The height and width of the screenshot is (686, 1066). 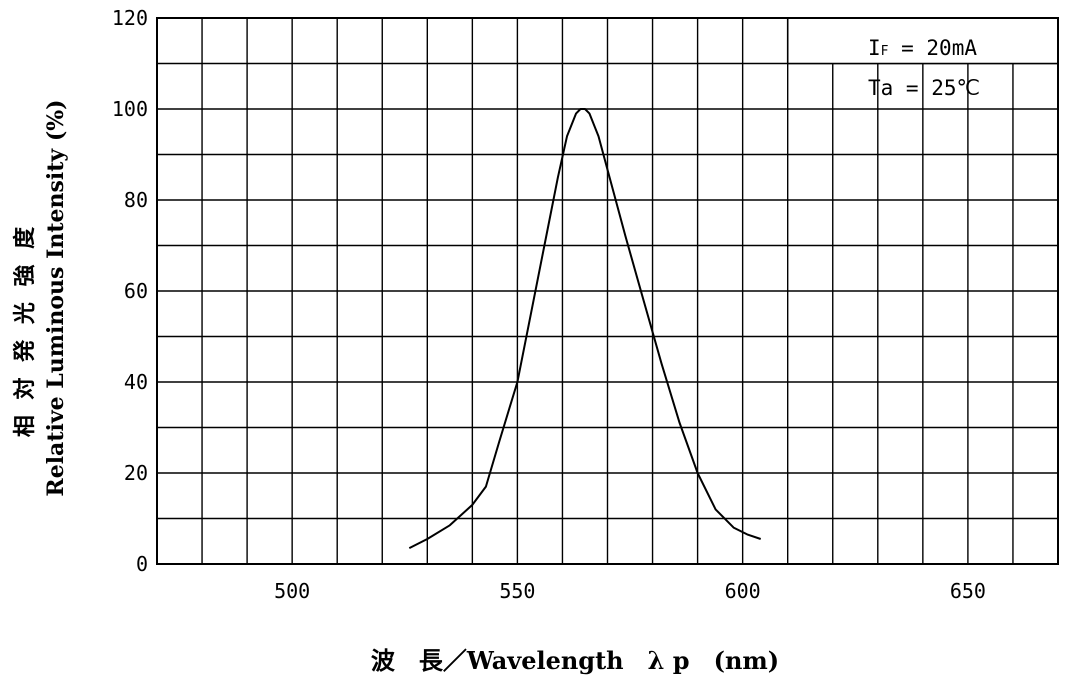 What do you see at coordinates (56, 297) in the screenshot?
I see `y-axis-title: Relative Luminous Intensity (%)` at bounding box center [56, 297].